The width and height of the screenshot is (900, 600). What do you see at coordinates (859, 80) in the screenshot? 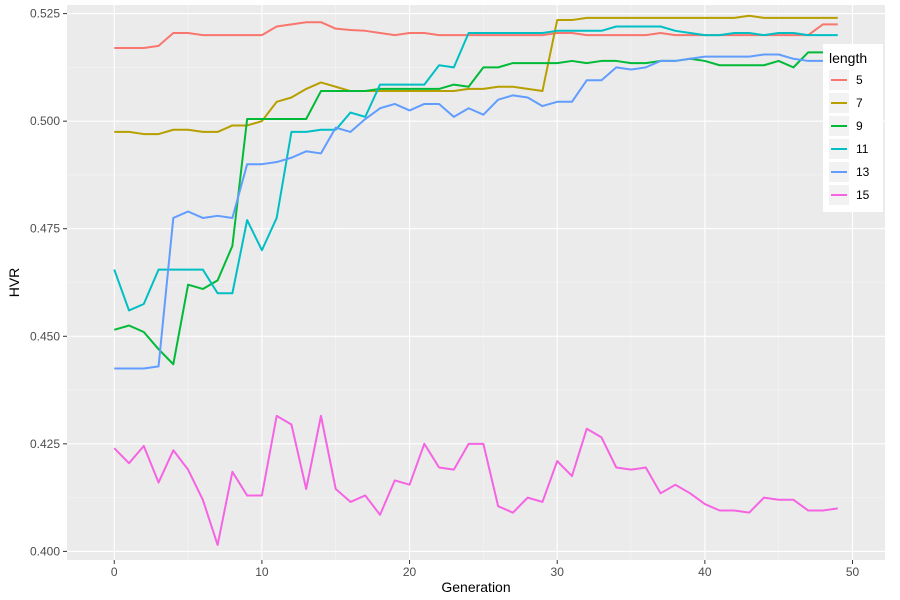
I see `legend-label-5: 5` at bounding box center [859, 80].